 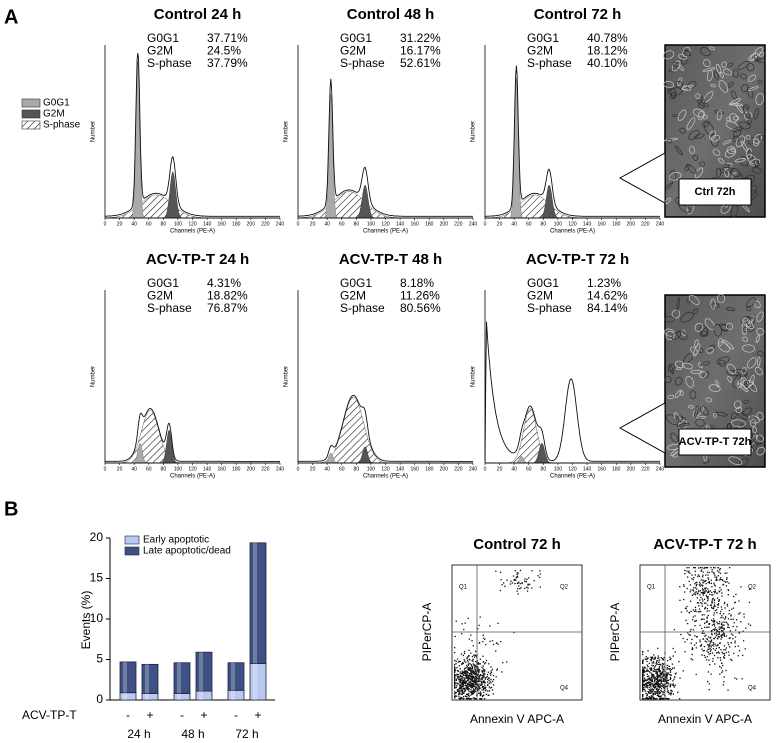 What do you see at coordinates (715, 442) in the screenshot?
I see `photo-caption-box` at bounding box center [715, 442].